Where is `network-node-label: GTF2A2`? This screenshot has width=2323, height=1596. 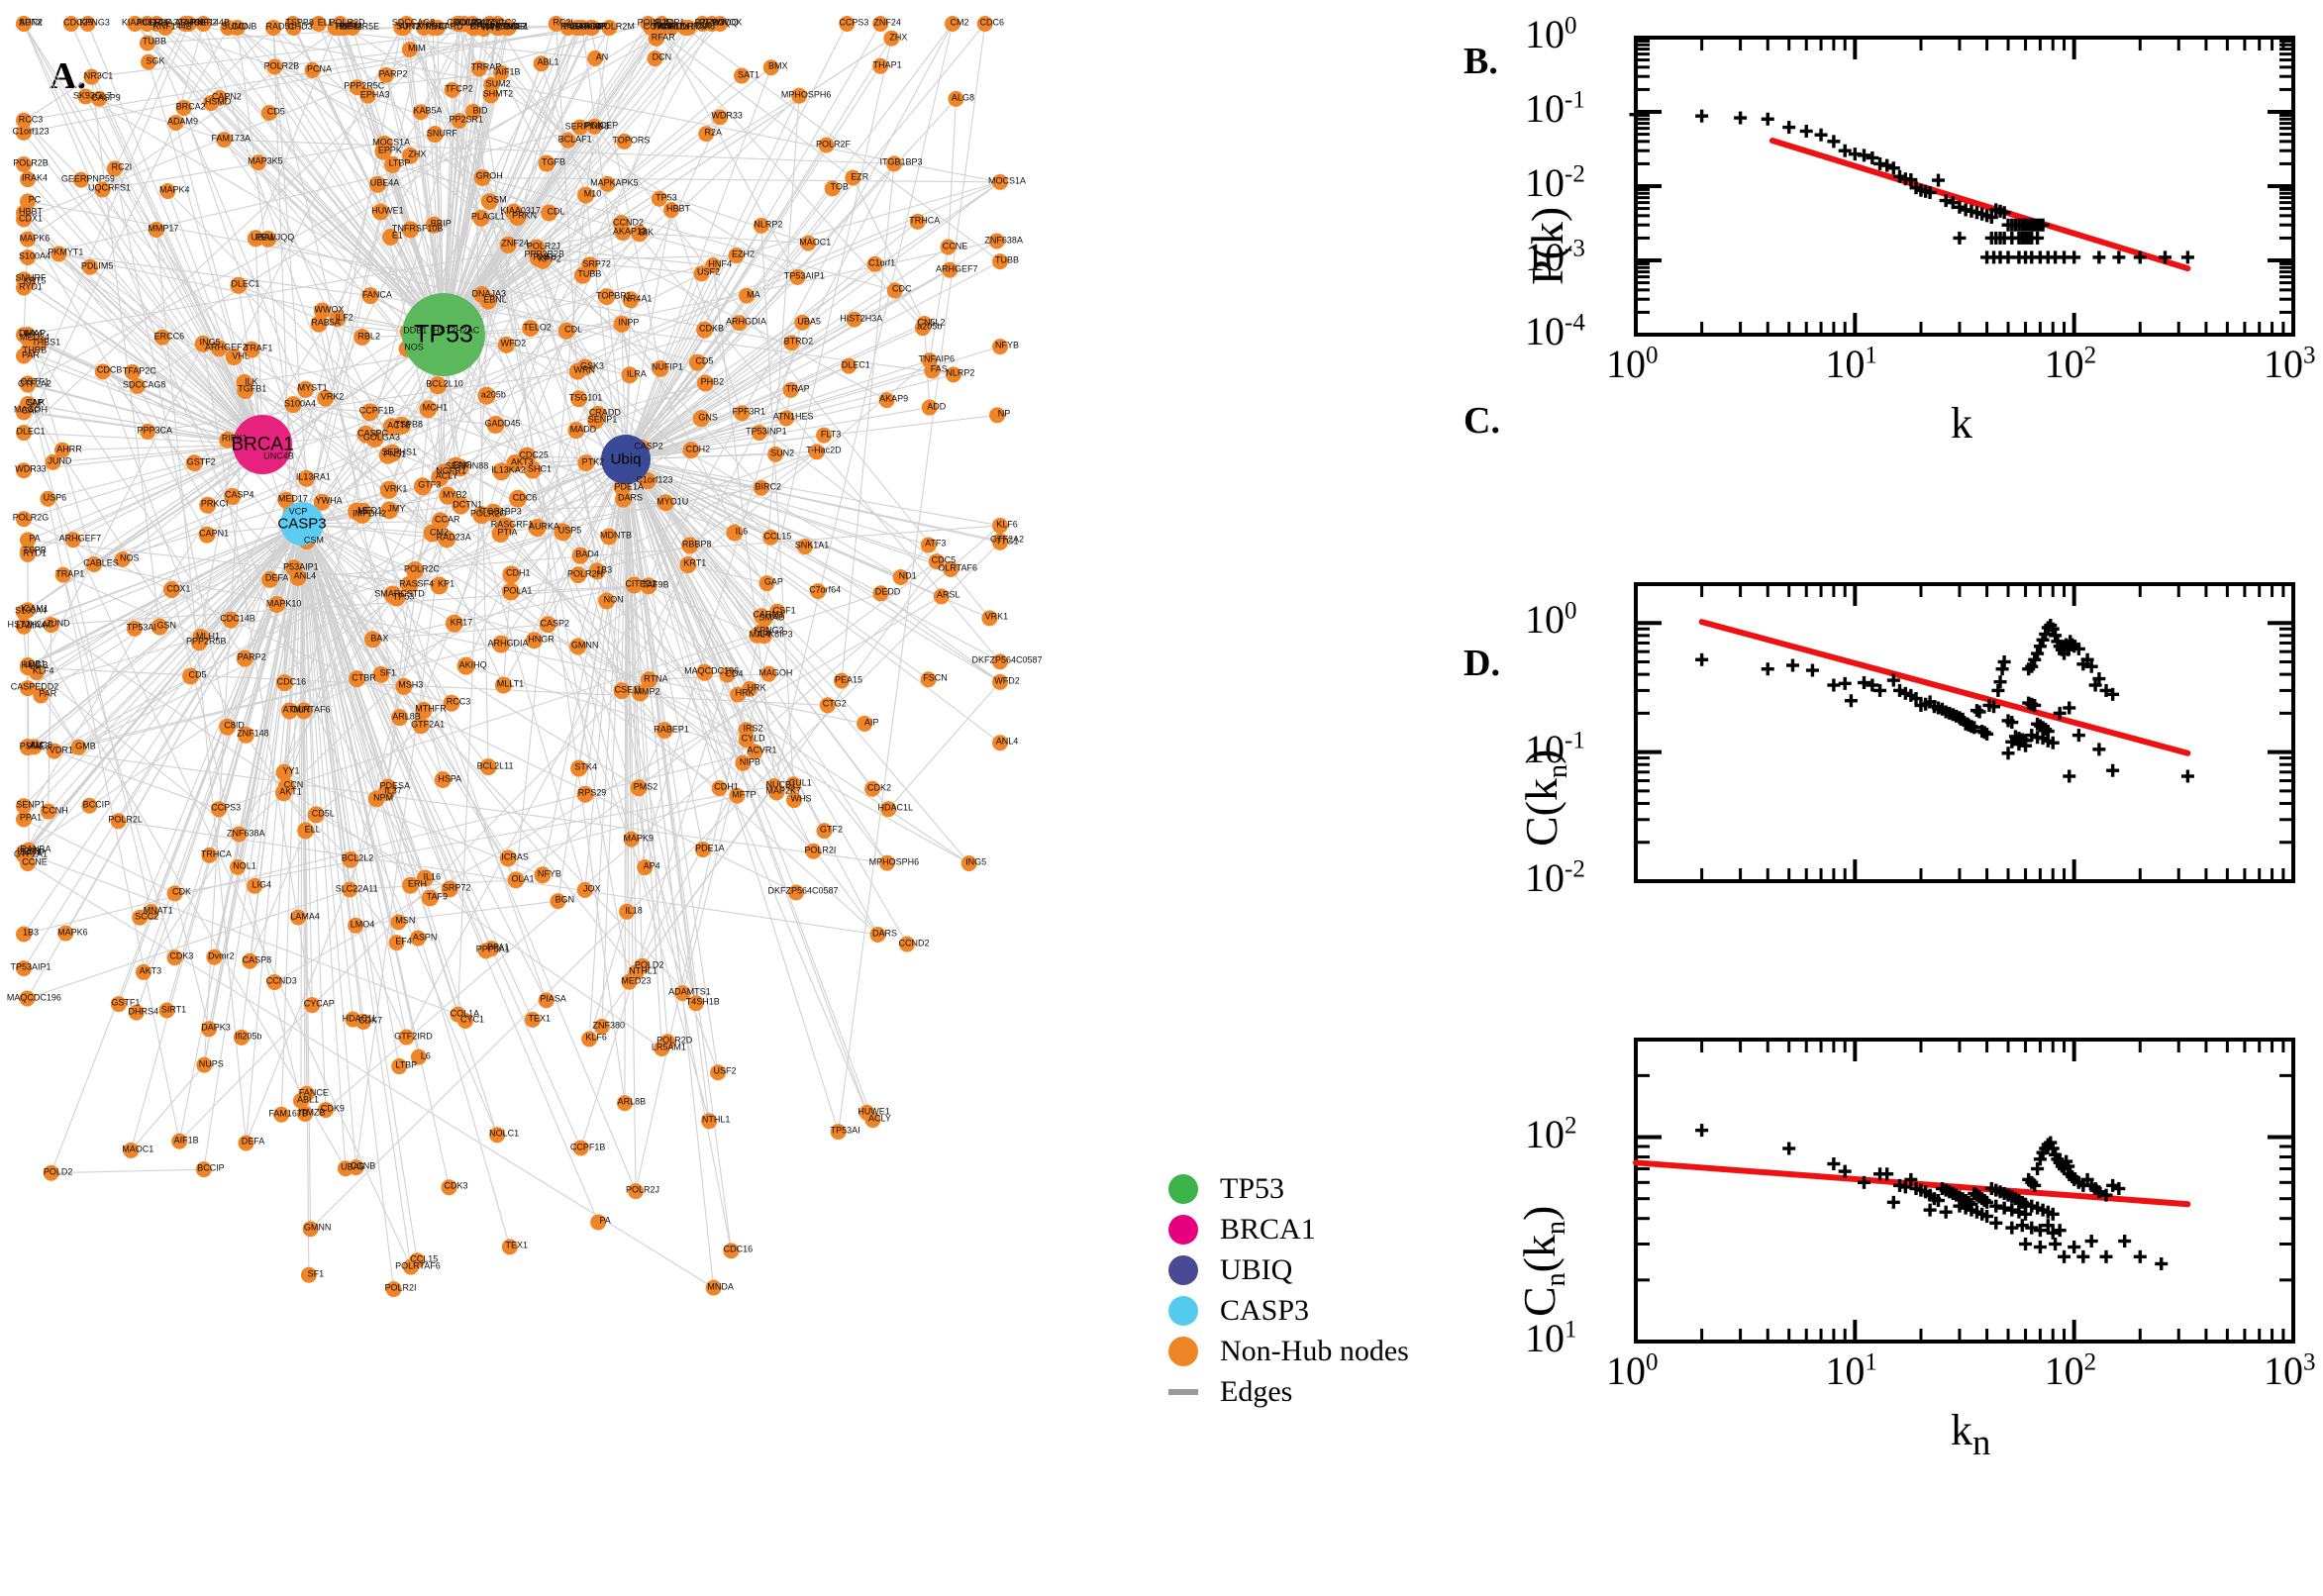 network-node-label: GTF2A2 is located at coordinates (34, 383).